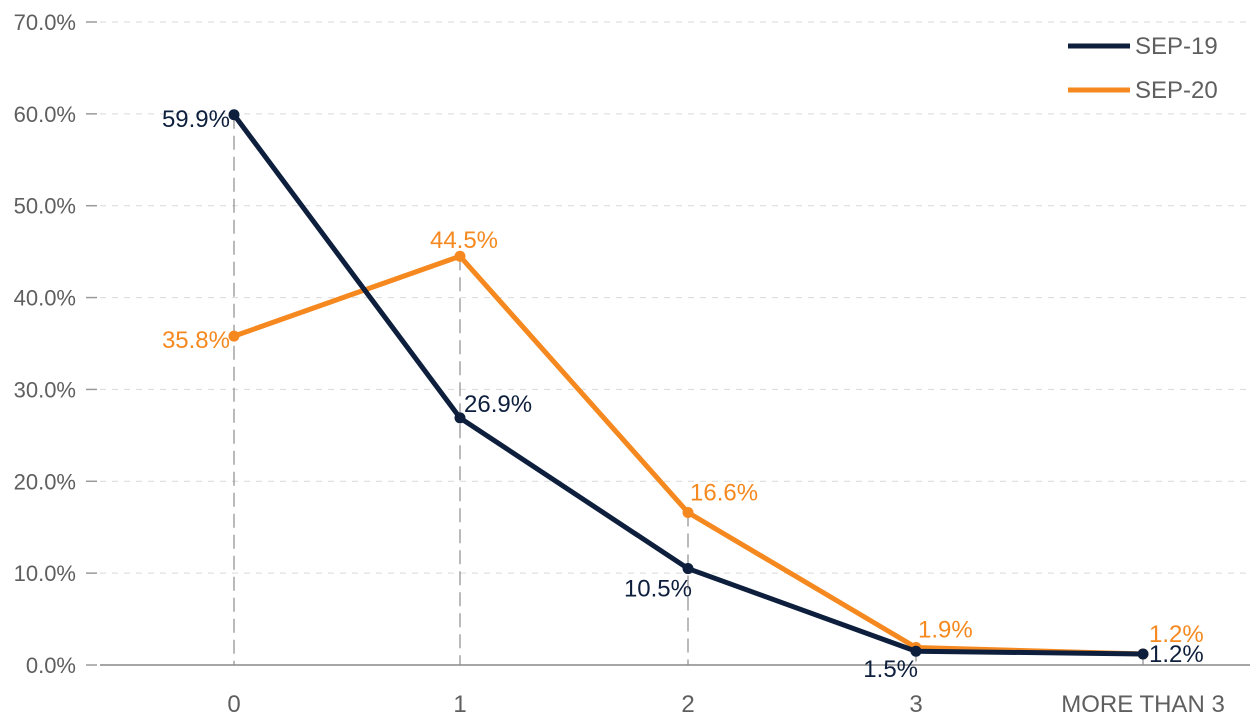  Describe the element at coordinates (196, 340) in the screenshot. I see `data-label: 35.8%` at that location.